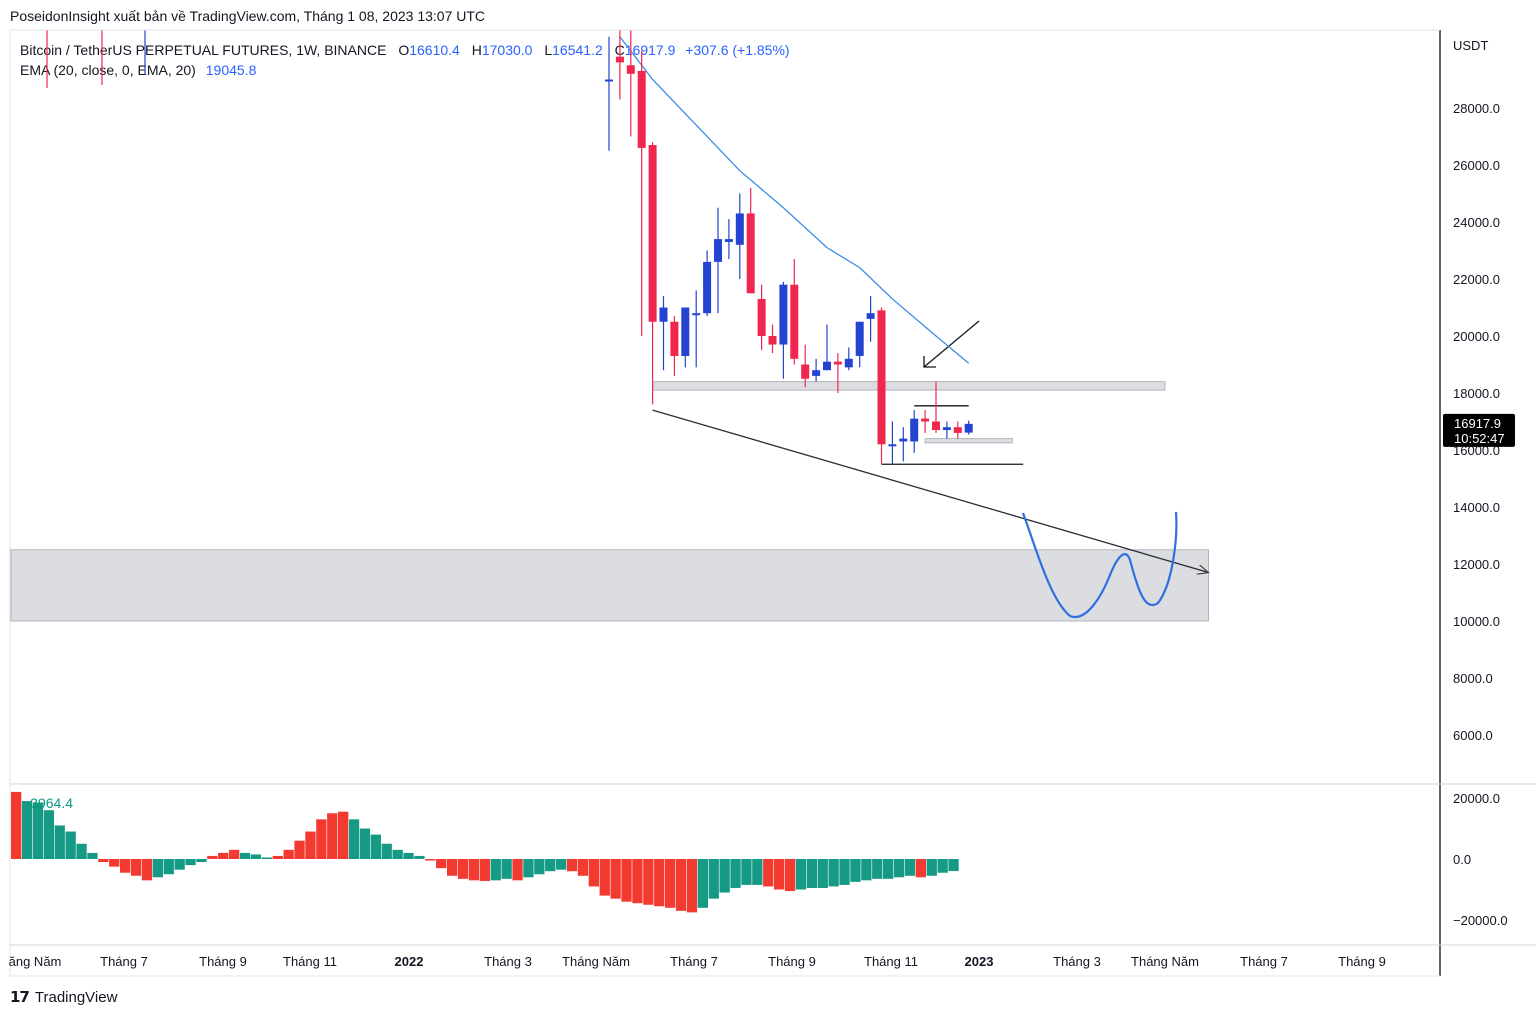  I want to click on time-tick-label: Tháng 9, so click(792, 961).